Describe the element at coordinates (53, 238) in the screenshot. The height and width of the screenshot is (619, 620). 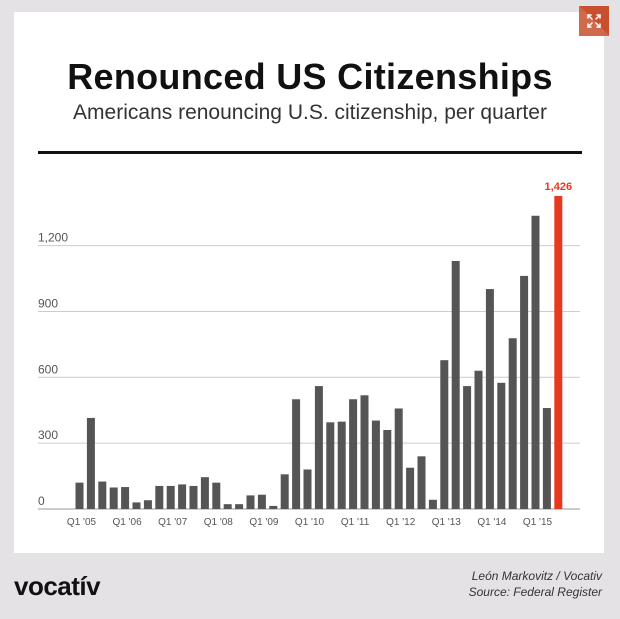
I see `y-tick-label: 1,200` at that location.